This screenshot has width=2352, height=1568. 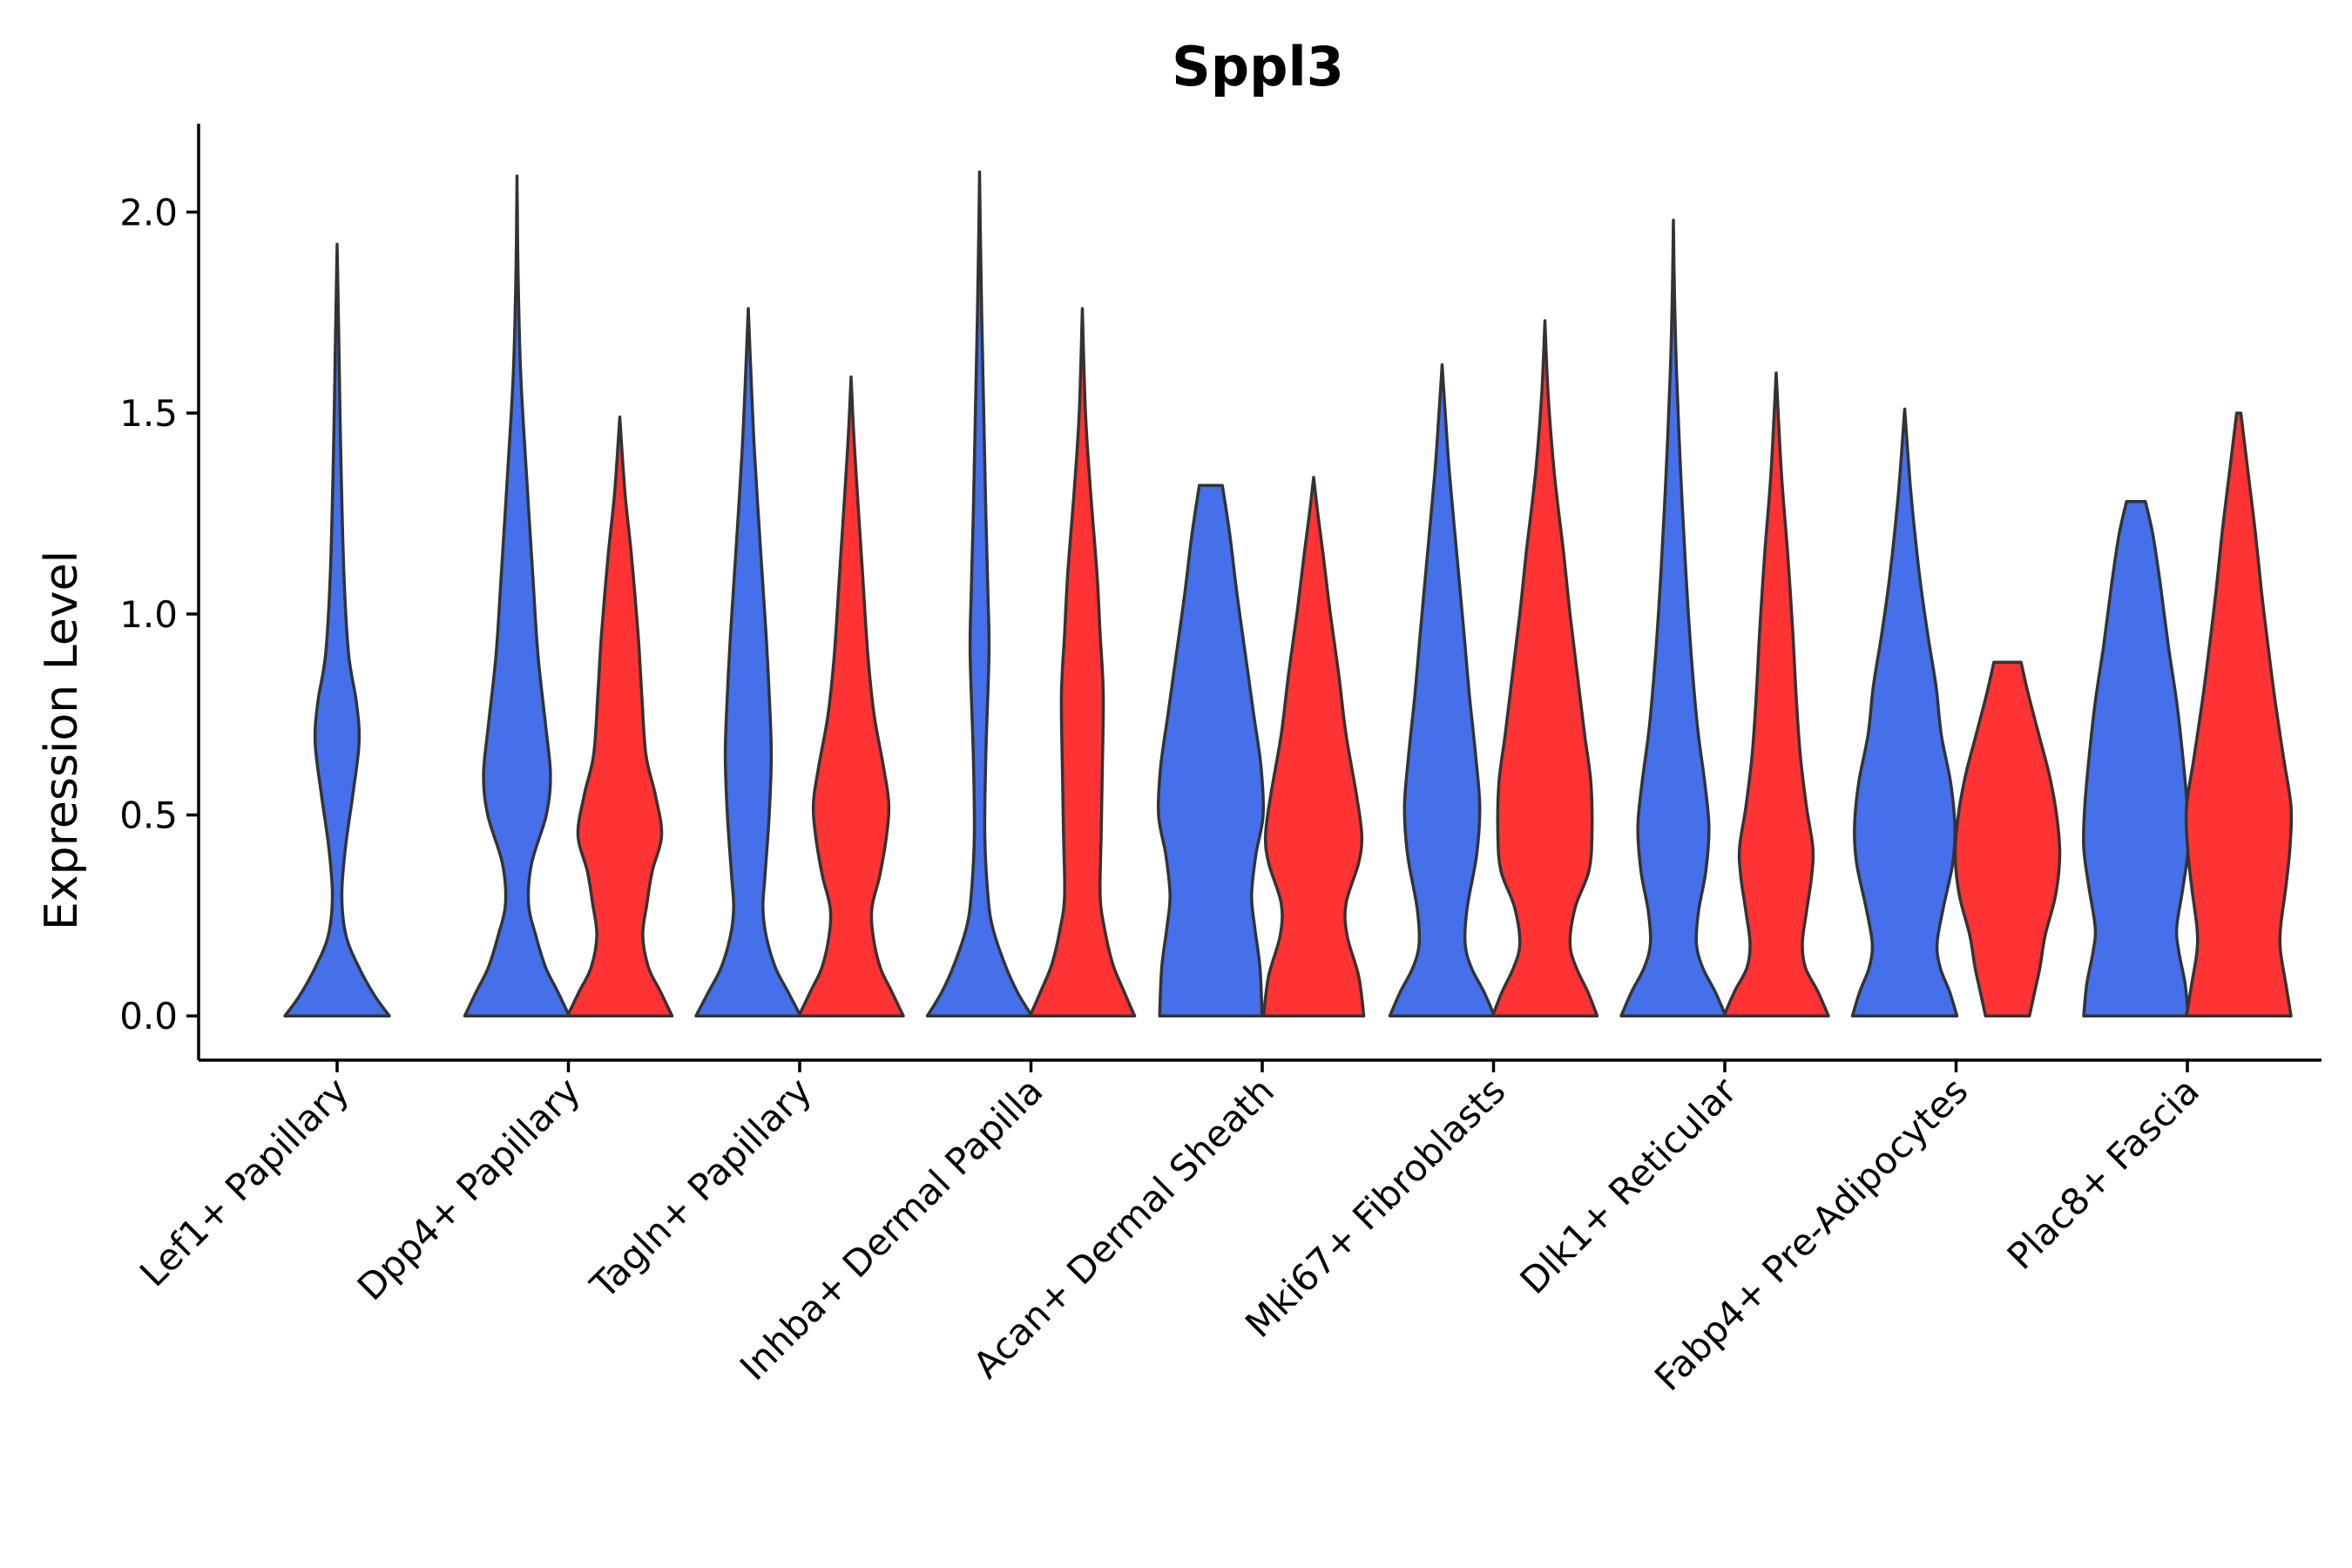 I want to click on violin-inhba-dermal-papilla-red, so click(x=1083, y=662).